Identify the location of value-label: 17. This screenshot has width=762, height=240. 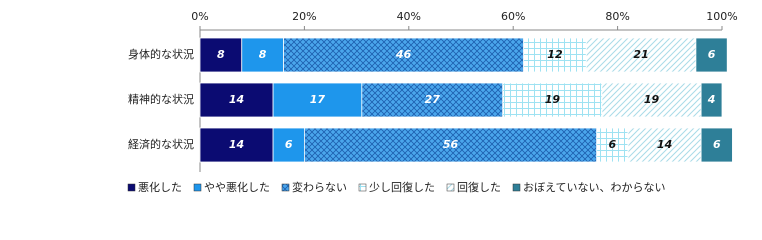
(318, 99).